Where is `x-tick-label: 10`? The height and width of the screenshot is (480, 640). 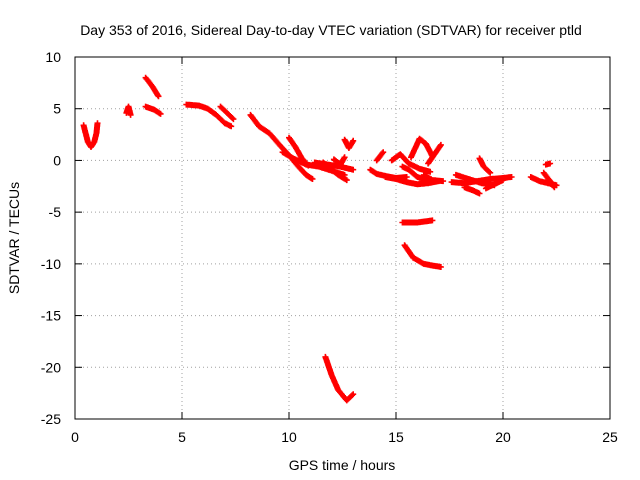
x-tick-label: 10 is located at coordinates (289, 437).